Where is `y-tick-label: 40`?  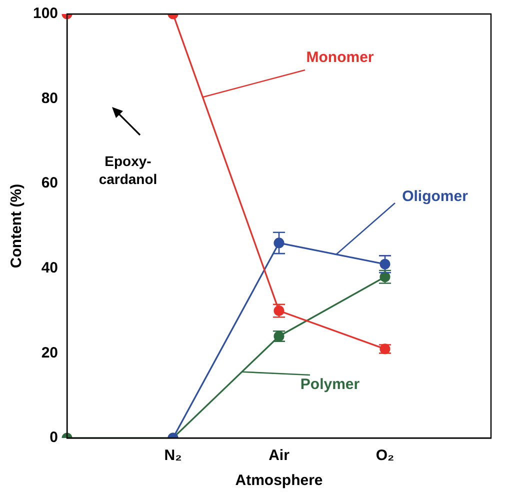
y-tick-label: 40 is located at coordinates (49, 268).